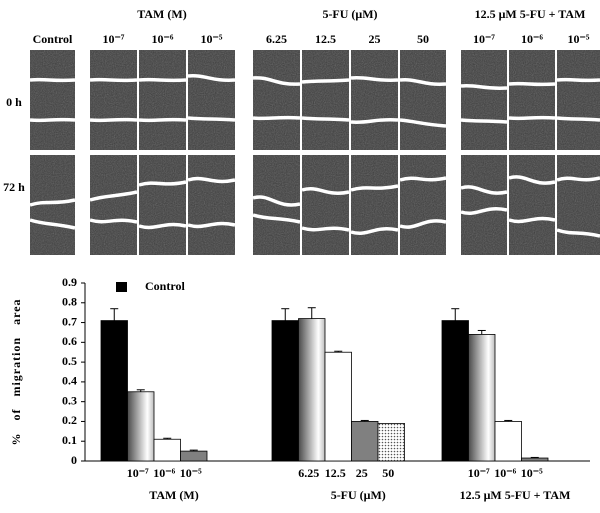 The width and height of the screenshot is (600, 513). I want to click on legend-swatch, so click(121, 287).